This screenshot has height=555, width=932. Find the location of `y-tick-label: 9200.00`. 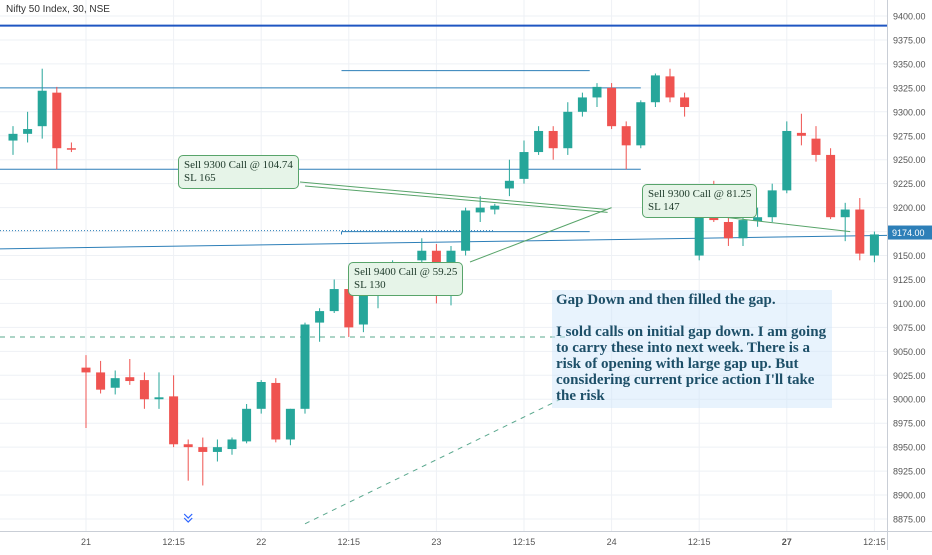

y-tick-label: 9200.00 is located at coordinates (909, 208).